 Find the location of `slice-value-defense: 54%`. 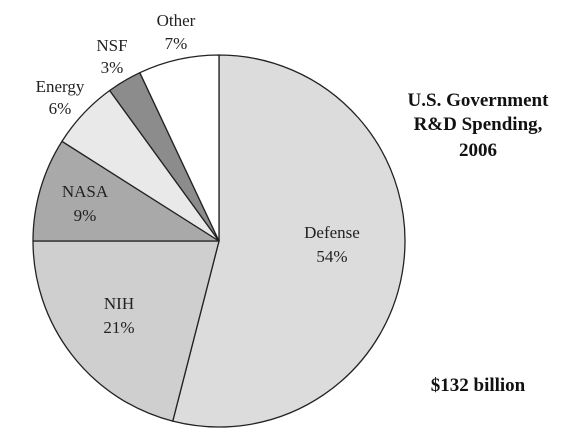

slice-value-defense: 54% is located at coordinates (331, 256).